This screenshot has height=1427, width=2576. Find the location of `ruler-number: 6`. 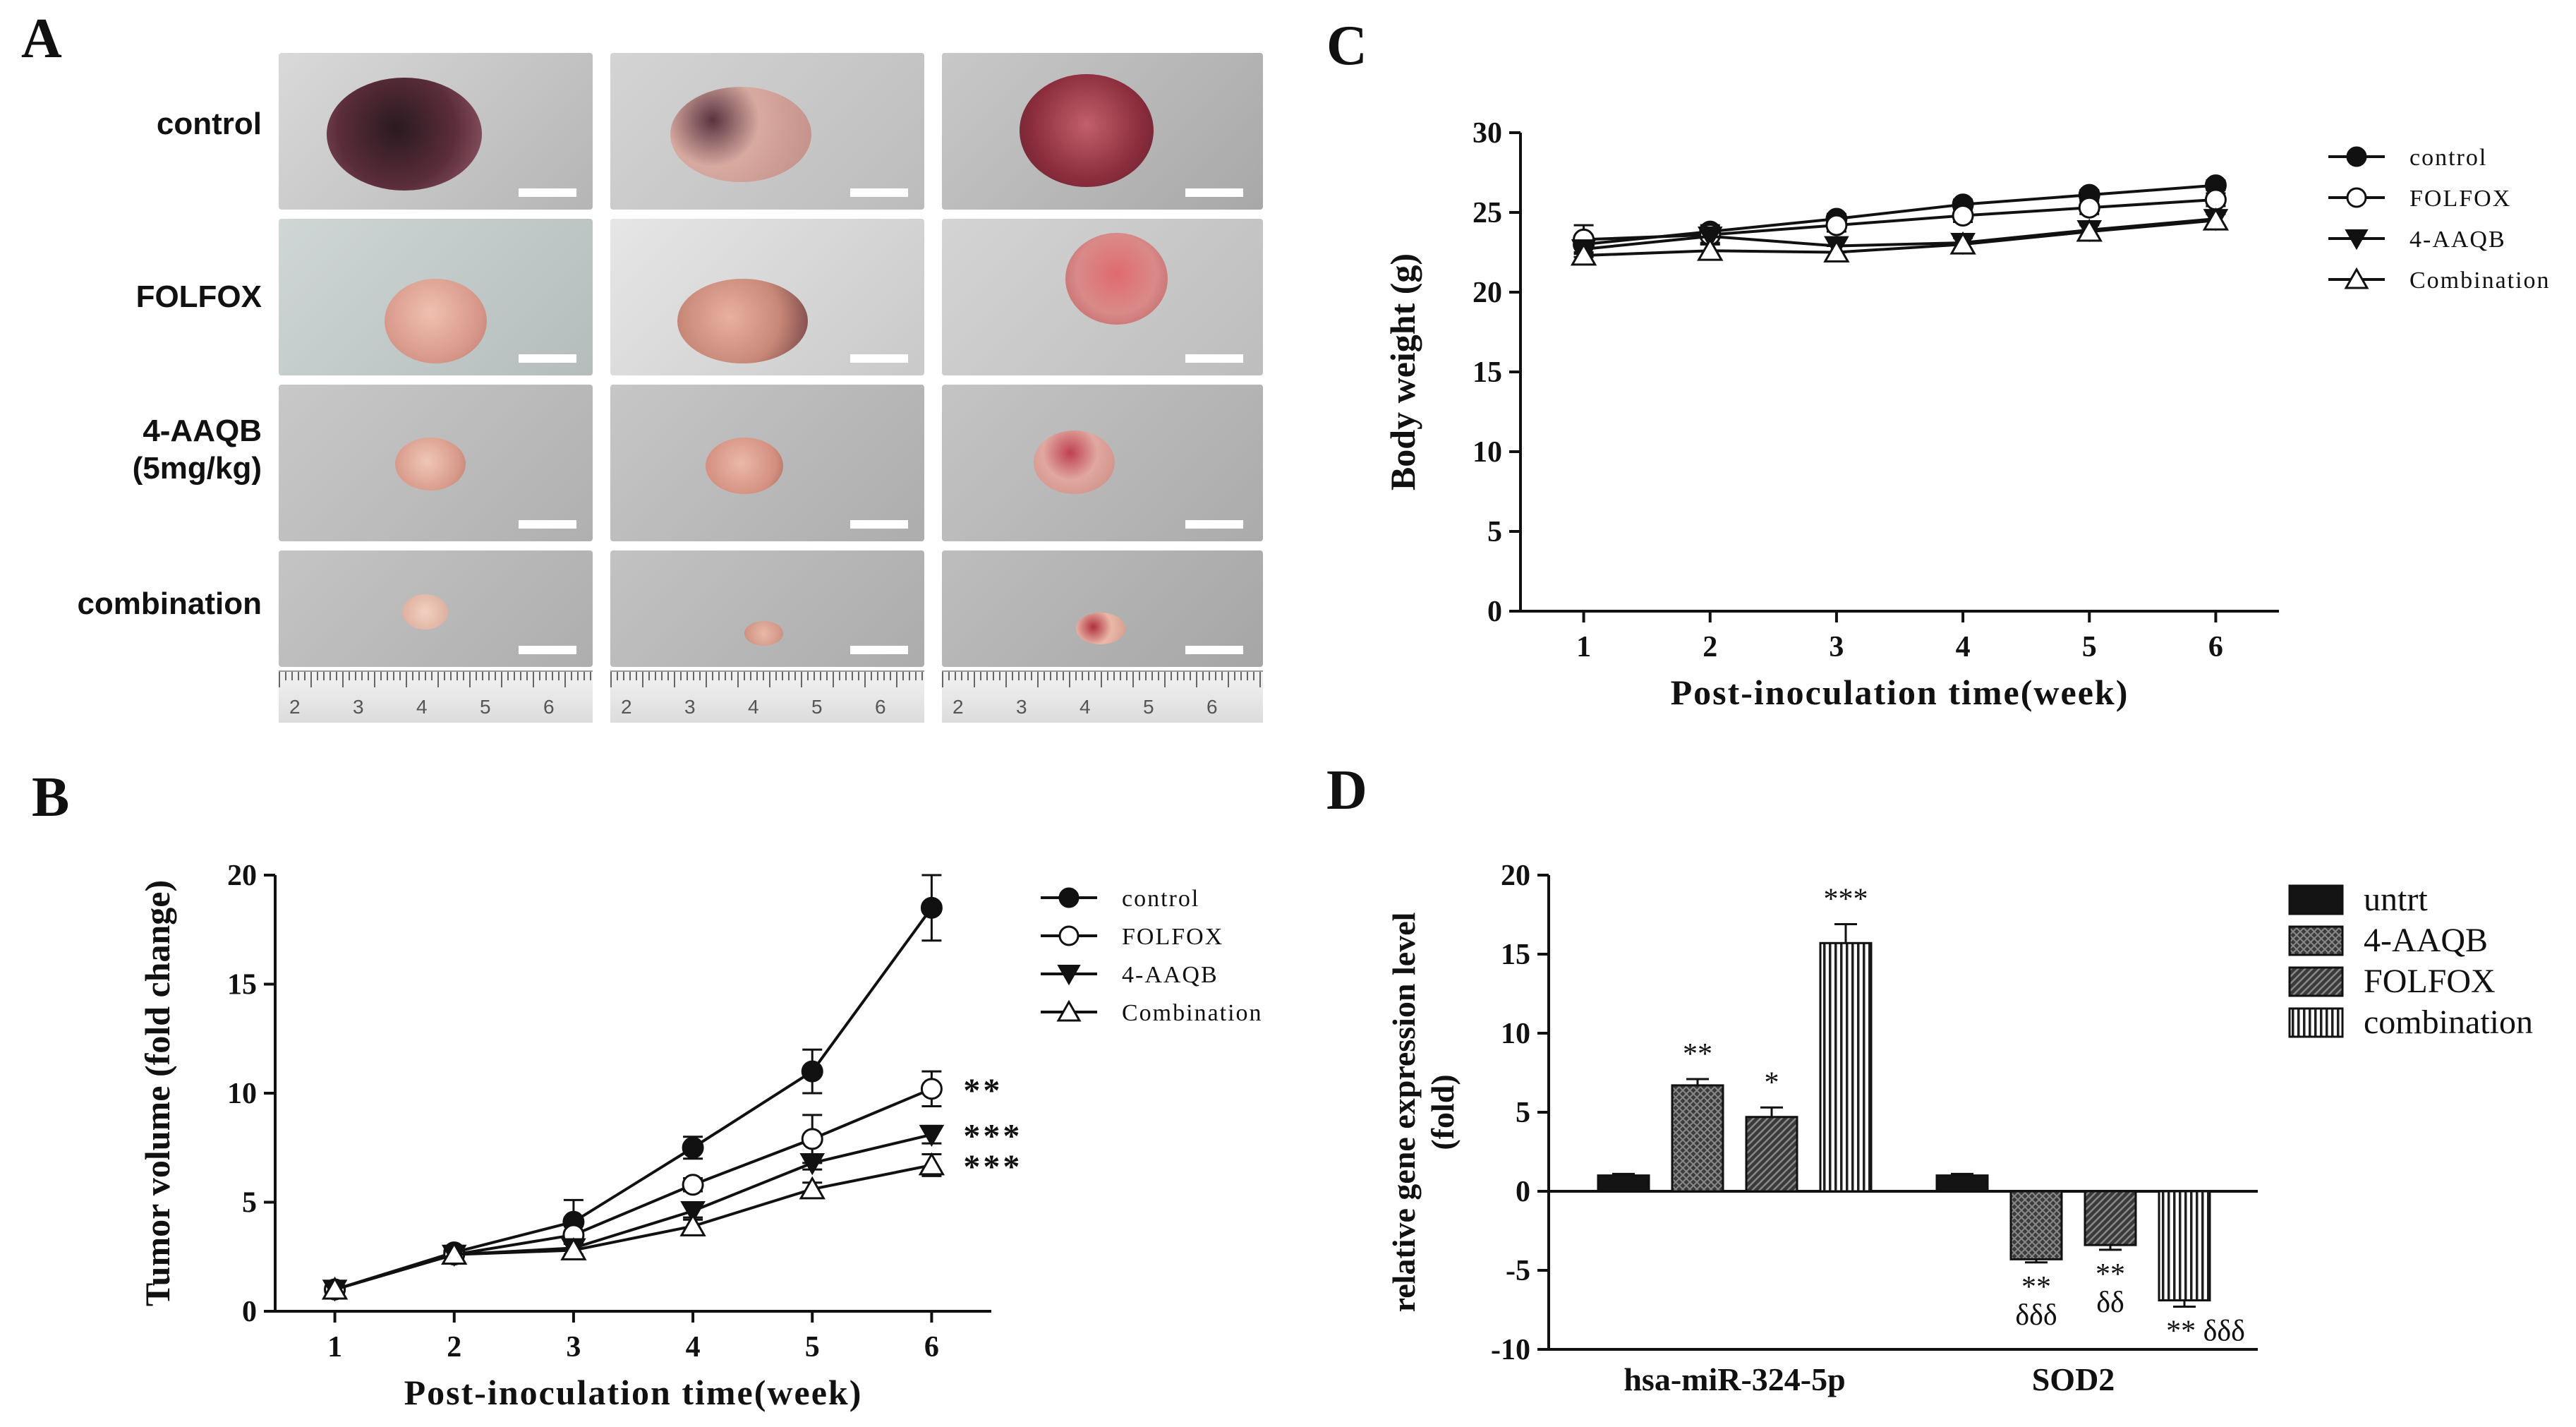

ruler-number: 6 is located at coordinates (1213, 707).